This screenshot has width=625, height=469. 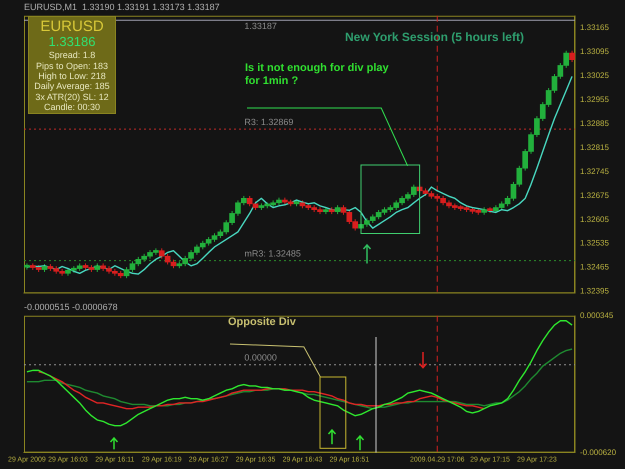 I want to click on y-tick-label: 1.32885, so click(x=595, y=123).